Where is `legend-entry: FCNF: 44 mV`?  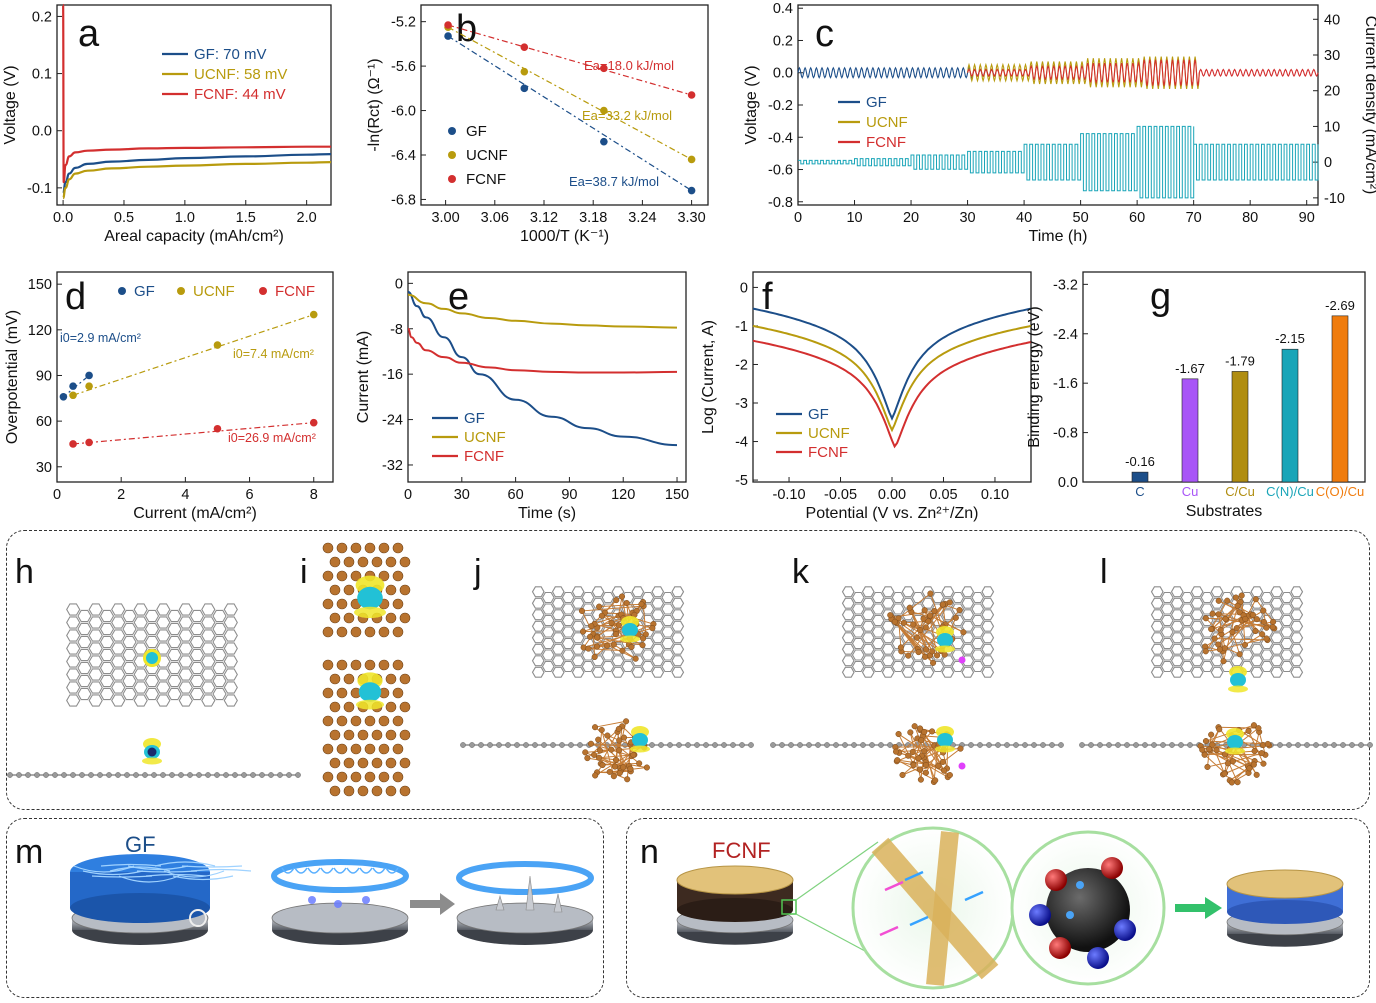 legend-entry: FCNF: 44 mV is located at coordinates (240, 94).